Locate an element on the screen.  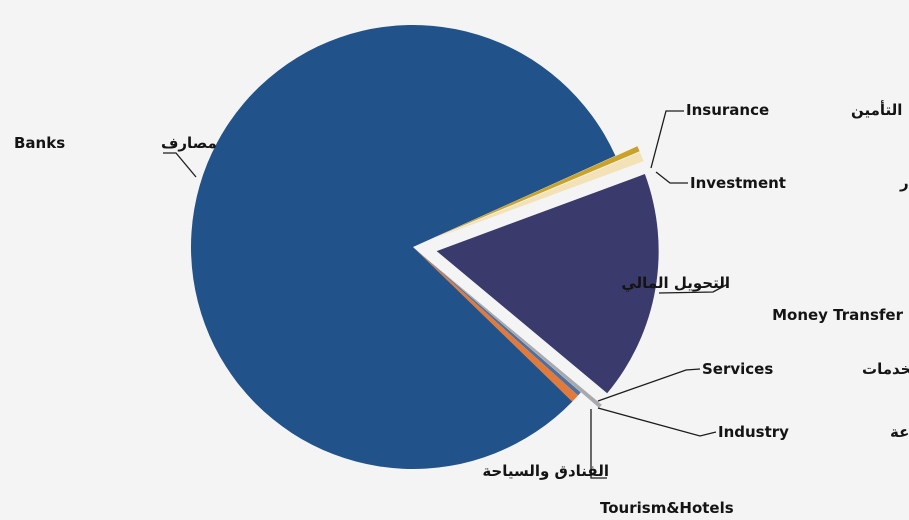
label-insurance-en: Insurance is located at coordinates (727, 110).